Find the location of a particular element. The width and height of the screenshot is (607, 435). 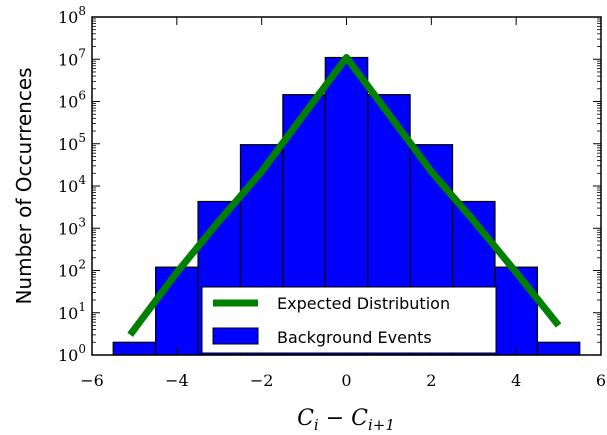

x-label-sub-i: i is located at coordinates (316, 425).